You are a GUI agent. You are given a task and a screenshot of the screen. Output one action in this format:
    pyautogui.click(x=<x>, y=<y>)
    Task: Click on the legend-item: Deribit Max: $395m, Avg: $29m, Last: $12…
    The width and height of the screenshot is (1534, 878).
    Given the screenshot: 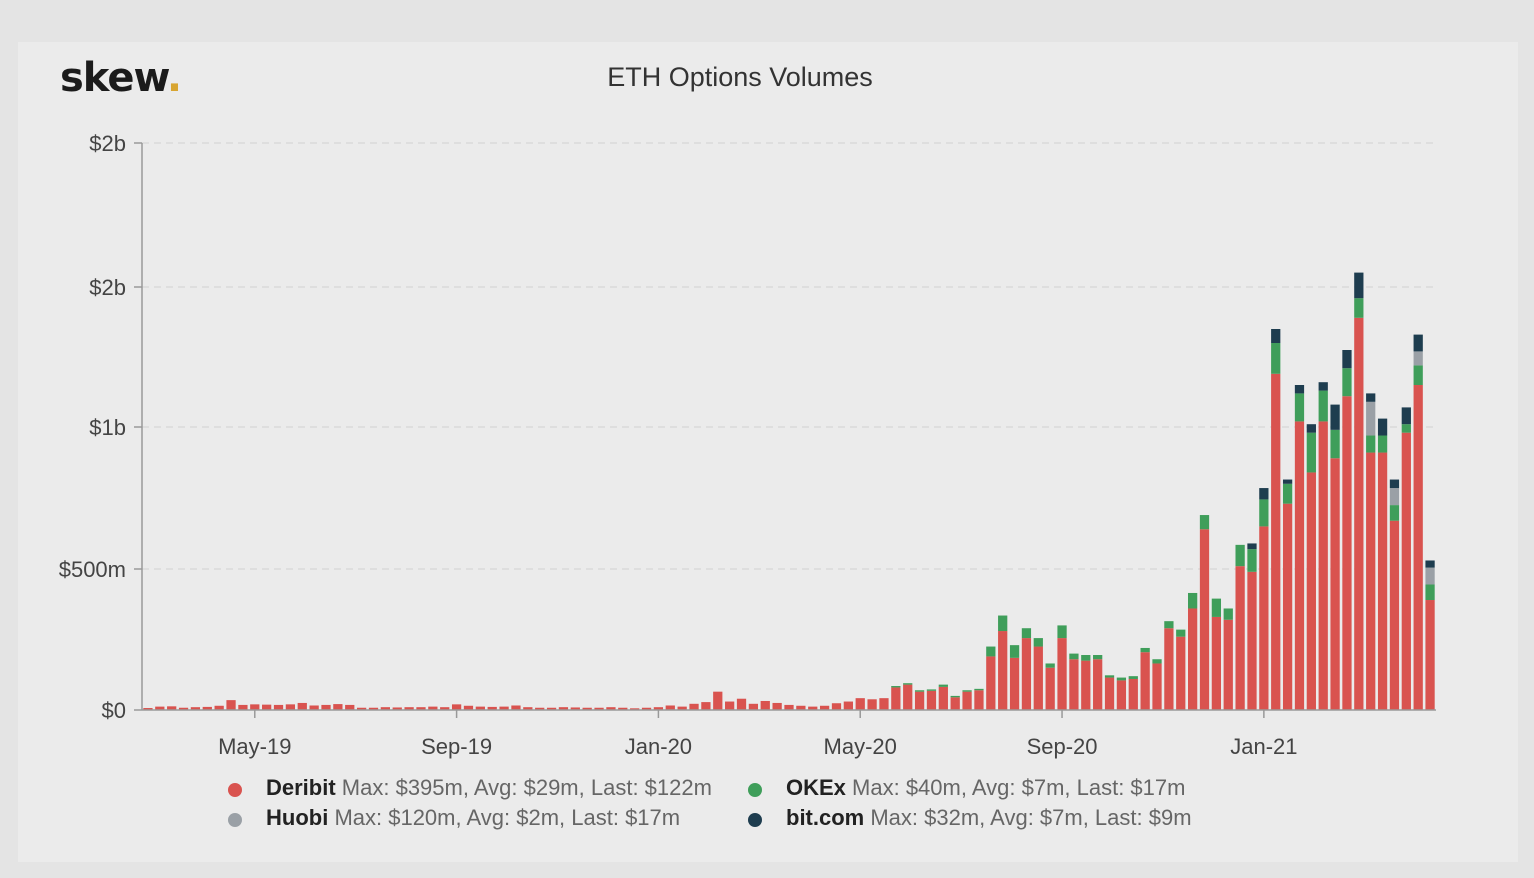 What is the action you would take?
    pyautogui.click(x=470, y=788)
    